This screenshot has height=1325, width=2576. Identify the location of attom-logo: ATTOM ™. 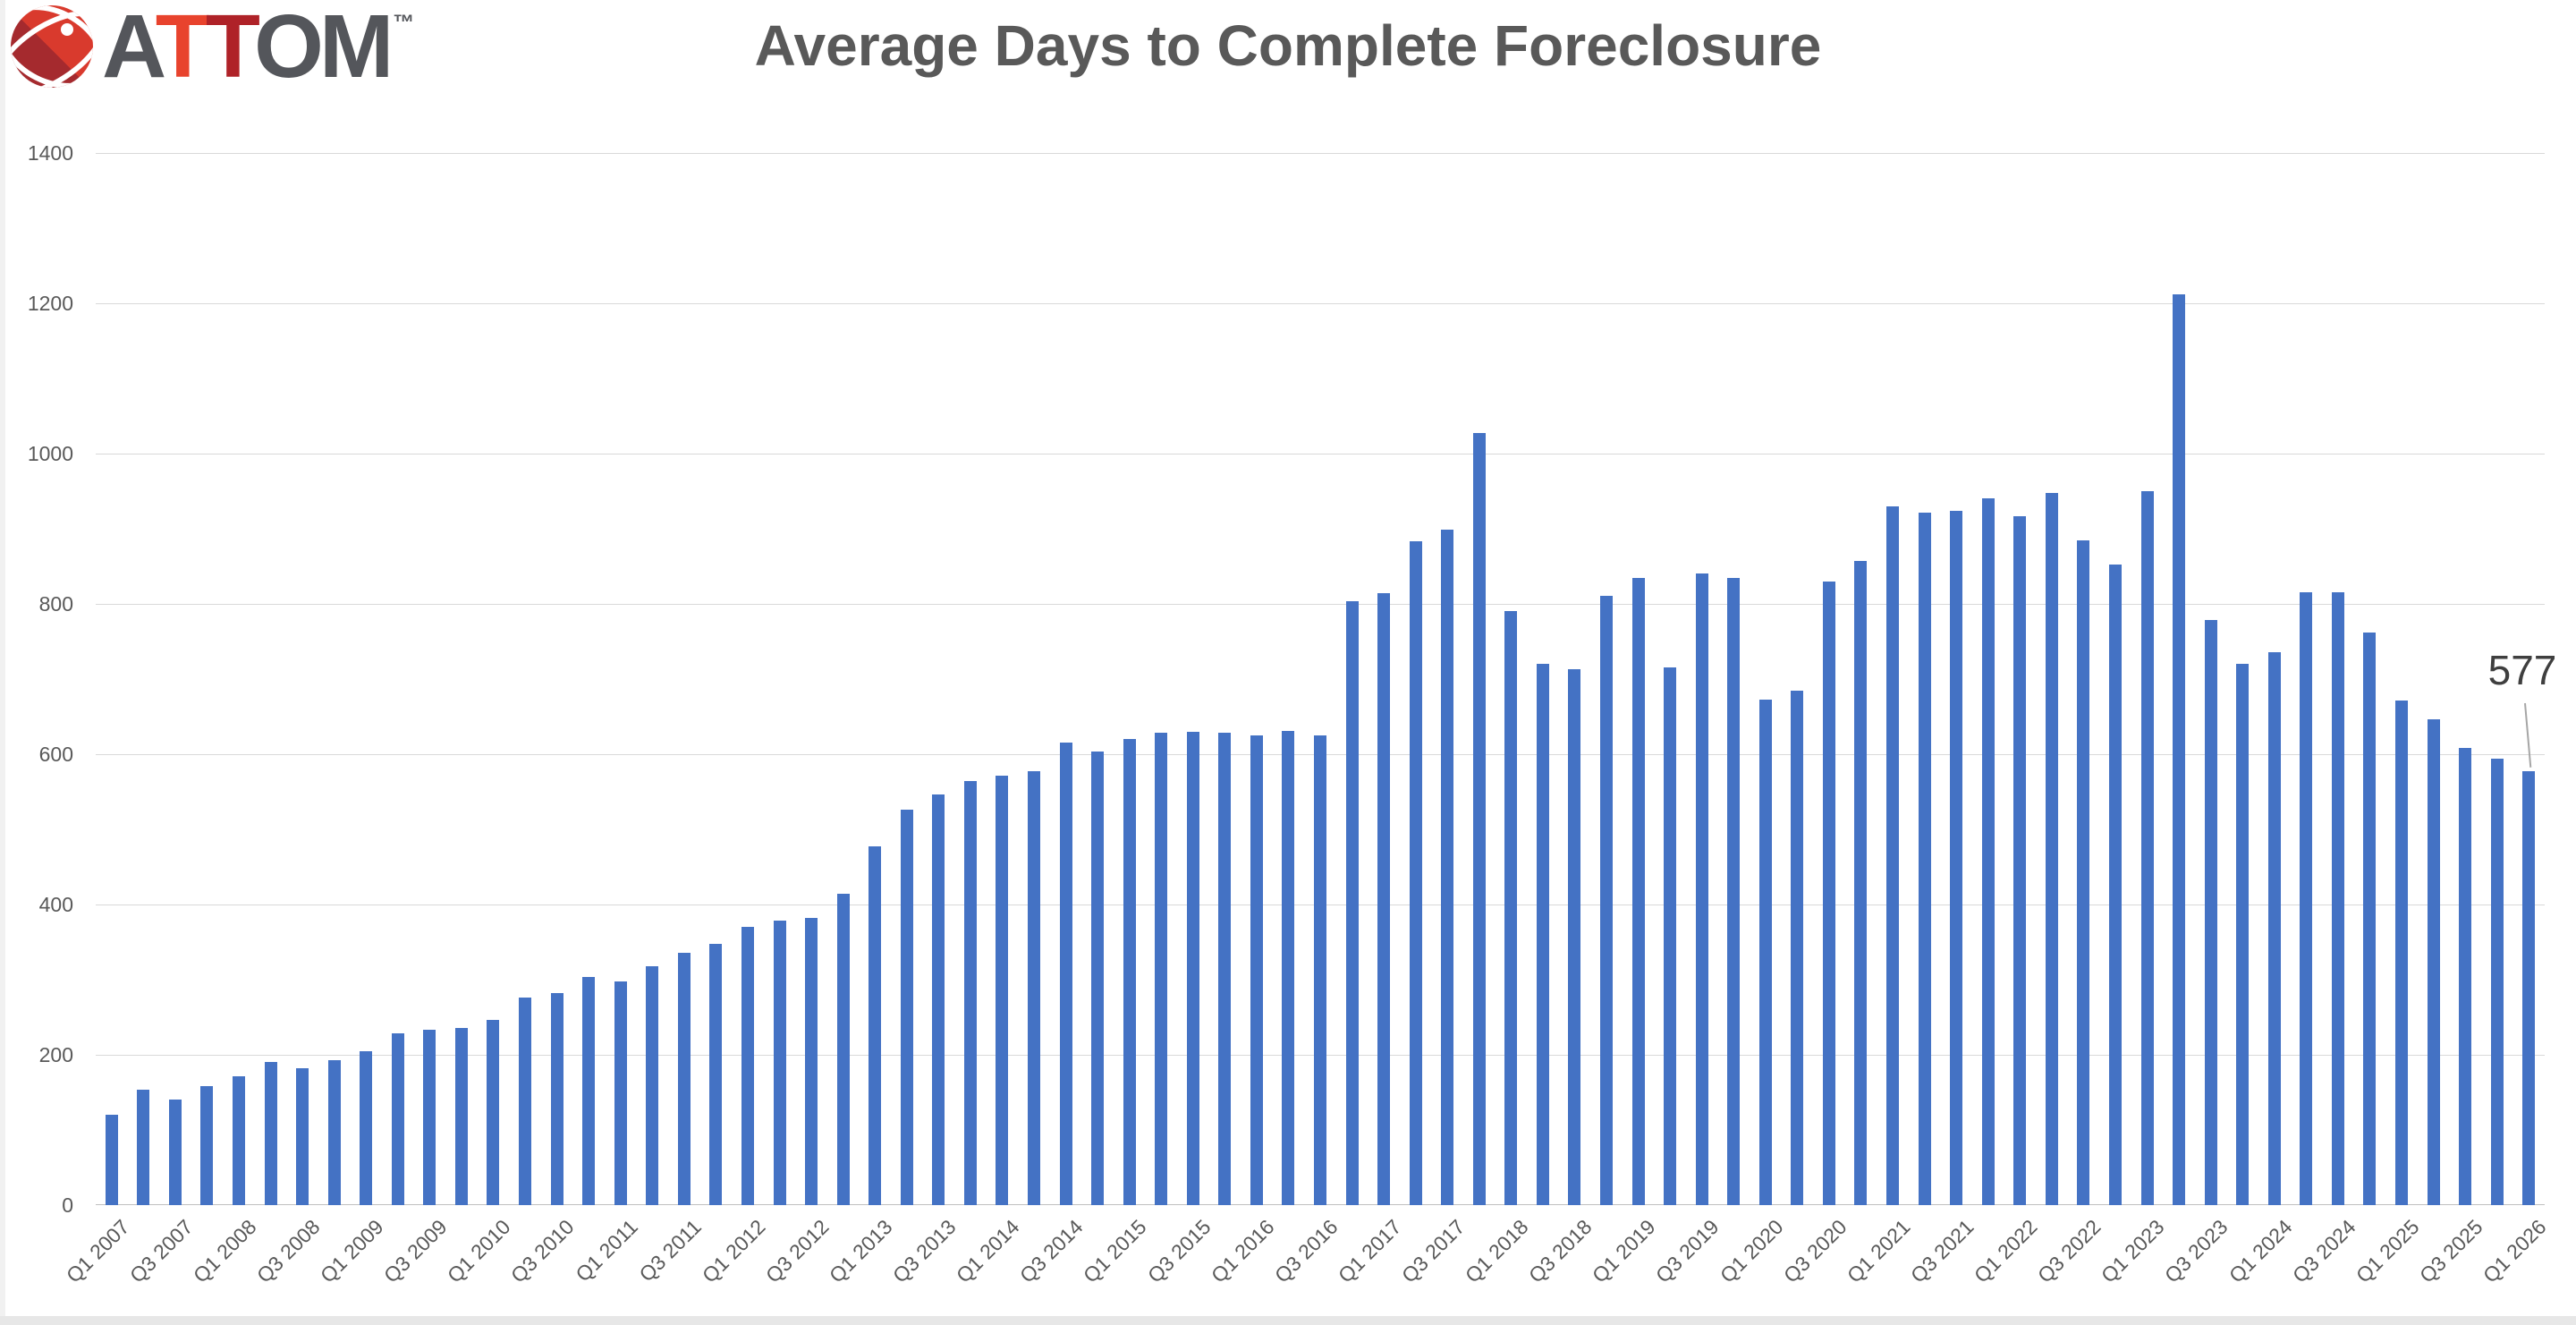
(213, 46).